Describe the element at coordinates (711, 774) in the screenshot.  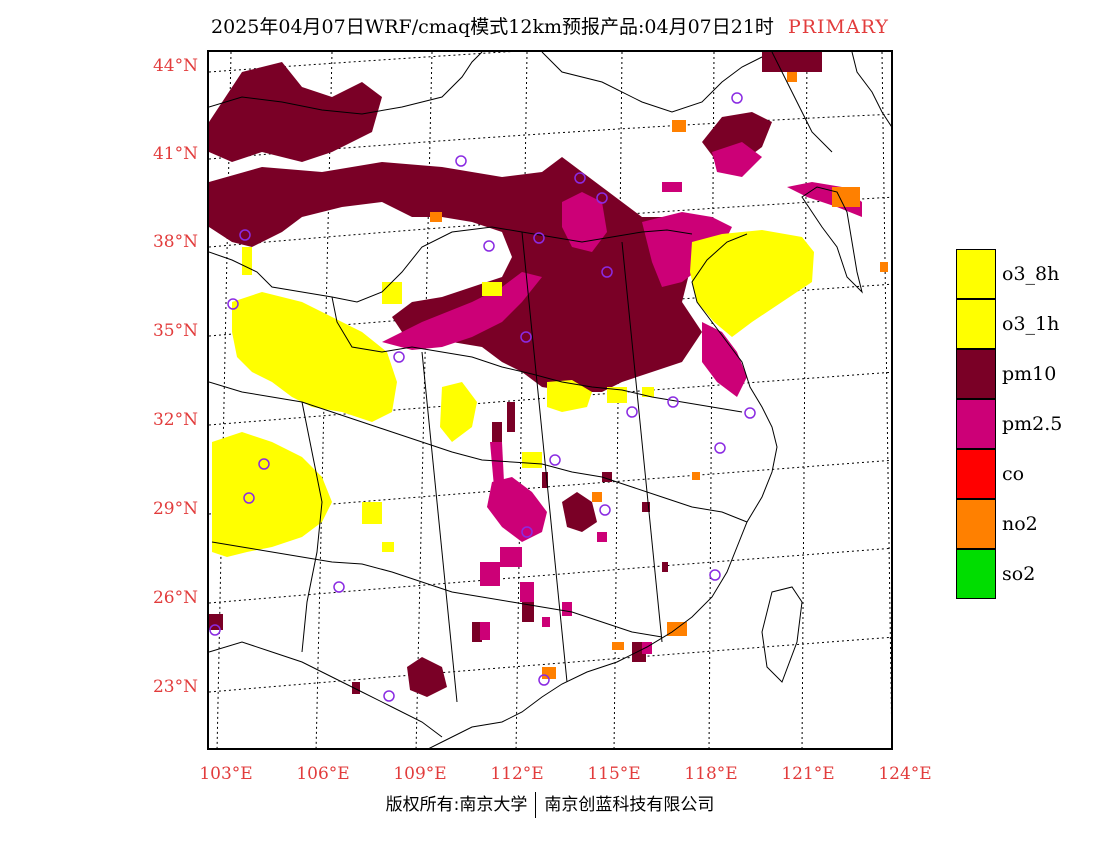
I see `lon-label-118: 118°E` at that location.